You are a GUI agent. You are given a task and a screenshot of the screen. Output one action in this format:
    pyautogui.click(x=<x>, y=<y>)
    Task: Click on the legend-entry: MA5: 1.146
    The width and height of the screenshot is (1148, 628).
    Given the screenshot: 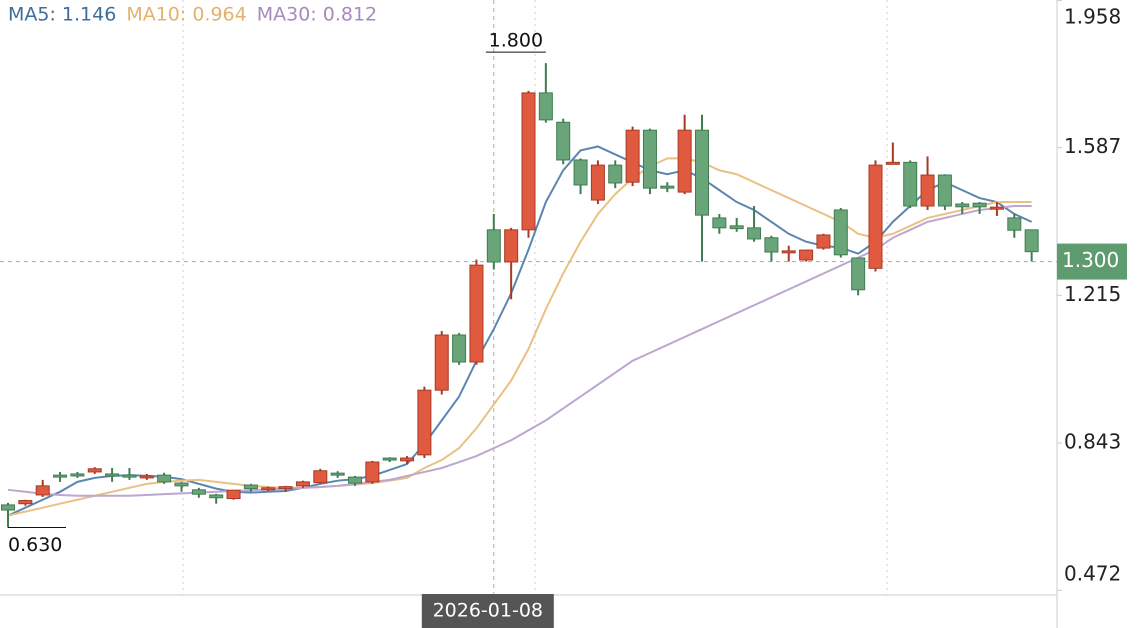 What is the action you would take?
    pyautogui.click(x=62, y=15)
    